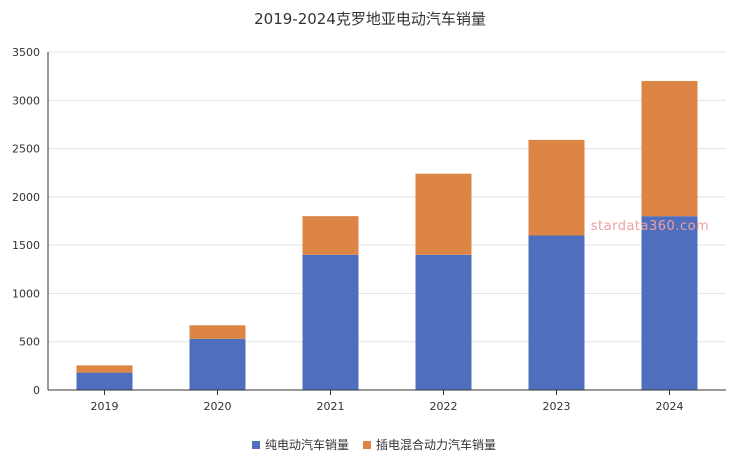  I want to click on x-tick-label: 2019, so click(105, 406).